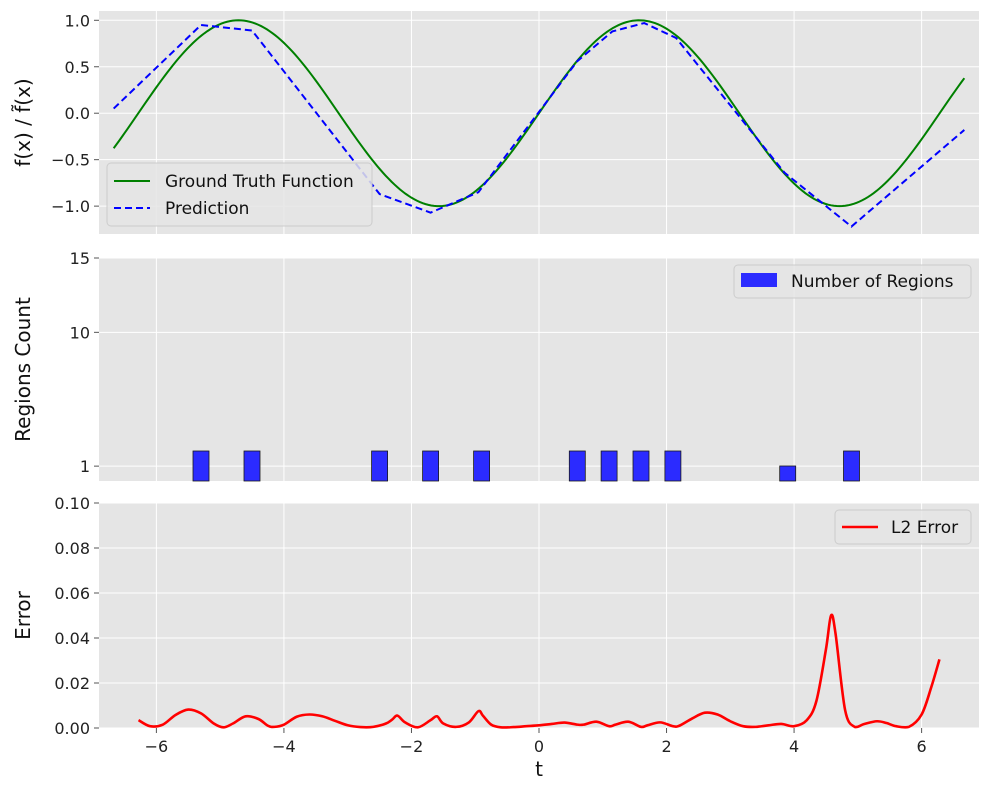 This screenshot has width=990, height=790. Describe the element at coordinates (23, 122) in the screenshot. I see `y-axis-label: f(x) / f̃(x)` at that location.